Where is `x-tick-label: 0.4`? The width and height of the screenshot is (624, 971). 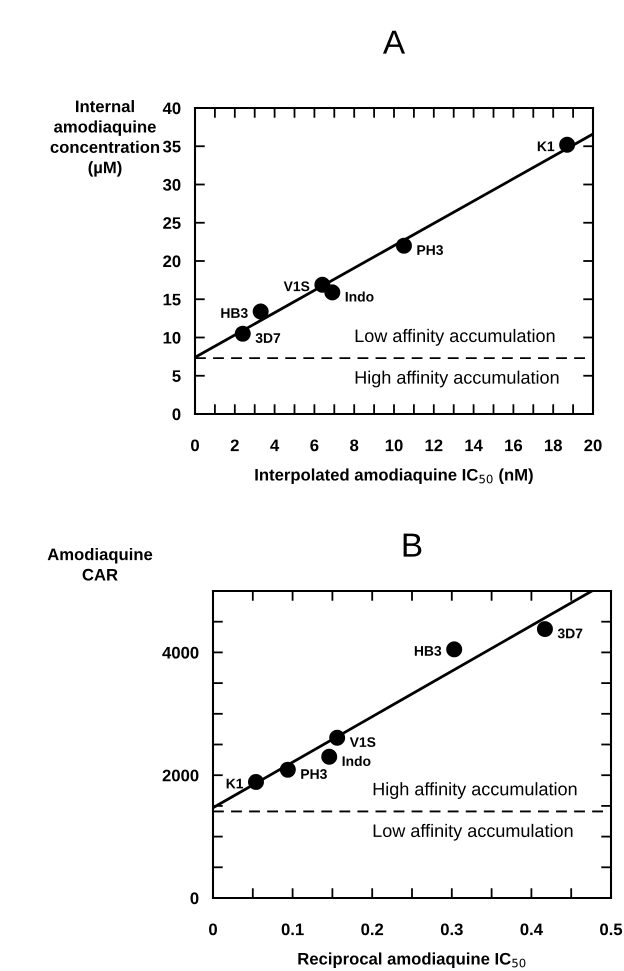
x-tick-label: 0.4 is located at coordinates (531, 929).